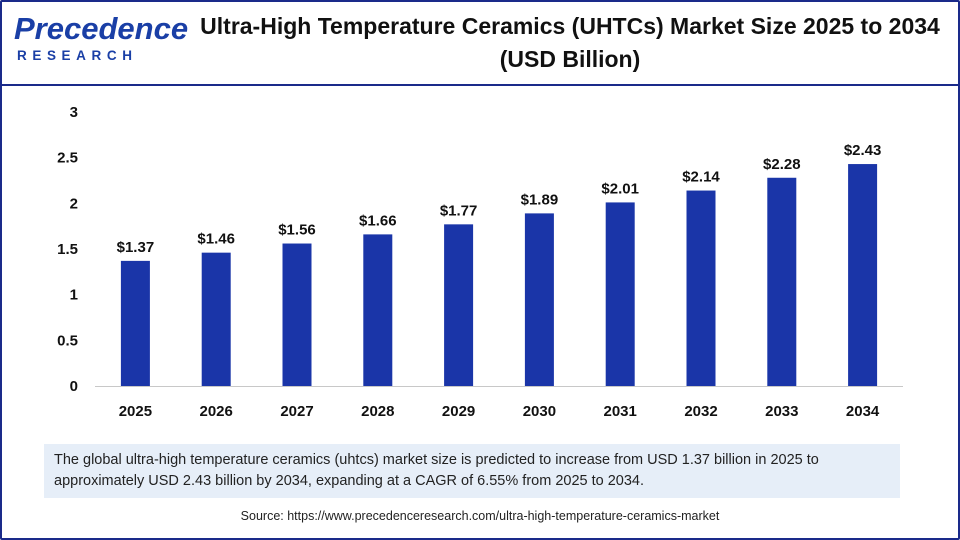  Describe the element at coordinates (74, 386) in the screenshot. I see `y-tick-label: 0` at that location.